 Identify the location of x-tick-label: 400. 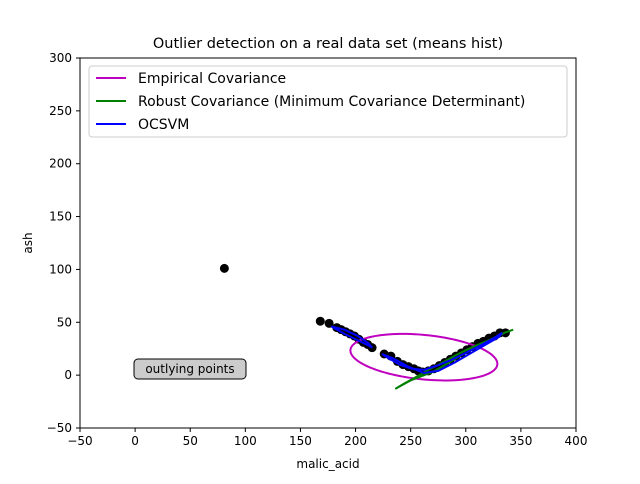
(576, 441).